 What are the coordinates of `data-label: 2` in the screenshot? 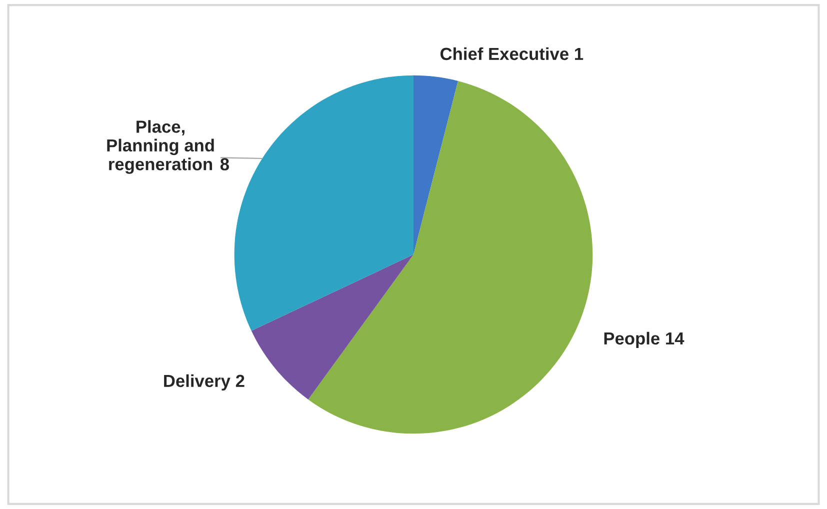 It's located at (240, 380).